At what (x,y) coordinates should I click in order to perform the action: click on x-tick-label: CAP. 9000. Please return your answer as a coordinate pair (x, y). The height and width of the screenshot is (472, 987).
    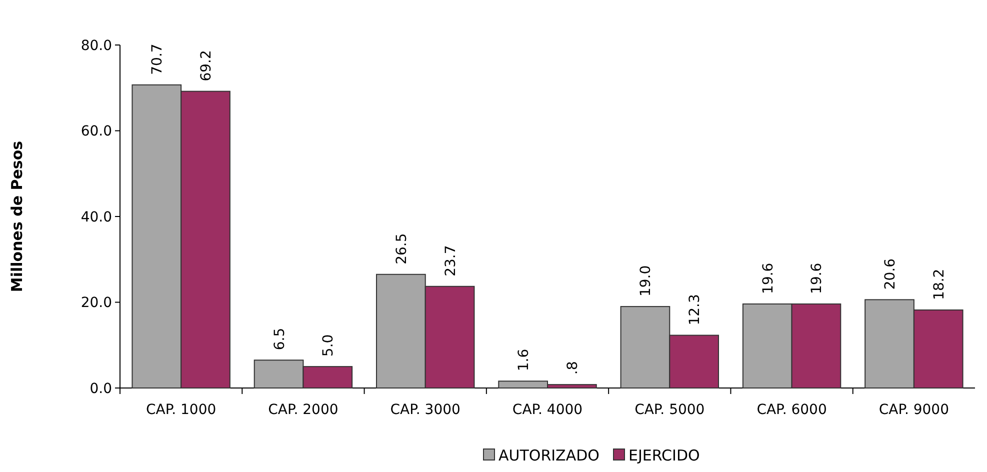
    Looking at the image, I should click on (914, 410).